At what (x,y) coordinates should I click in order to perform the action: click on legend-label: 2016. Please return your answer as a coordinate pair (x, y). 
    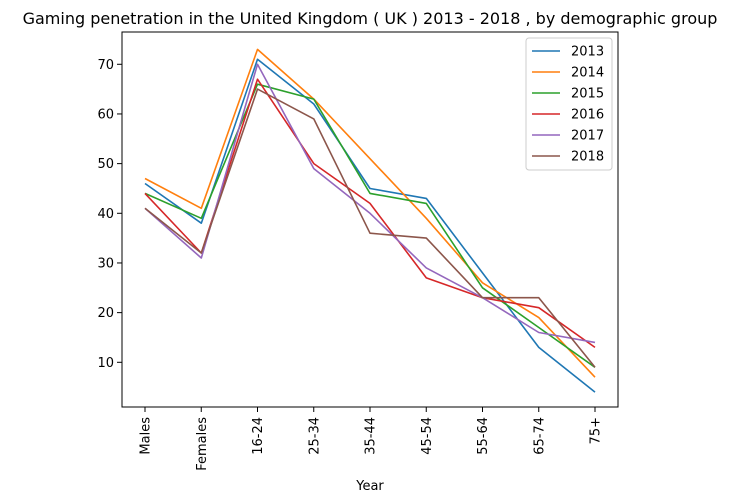
    Looking at the image, I should click on (587, 115).